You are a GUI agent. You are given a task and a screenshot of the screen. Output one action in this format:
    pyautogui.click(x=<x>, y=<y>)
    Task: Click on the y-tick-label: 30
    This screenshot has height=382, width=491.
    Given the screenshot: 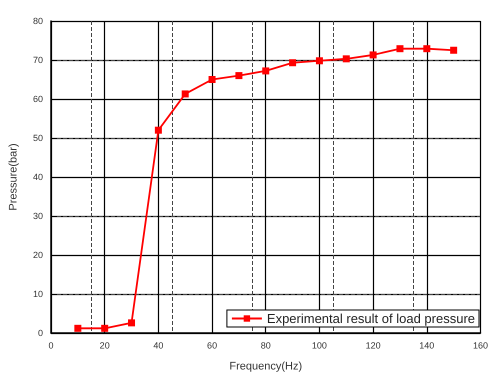 What is the action you would take?
    pyautogui.click(x=37, y=216)
    